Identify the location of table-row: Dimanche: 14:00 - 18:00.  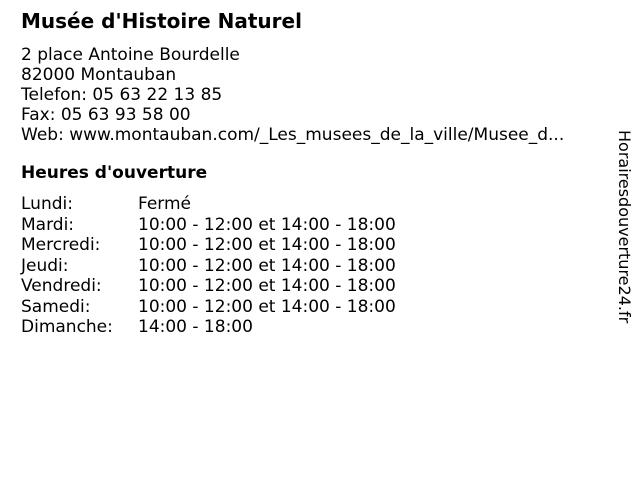
(208, 327).